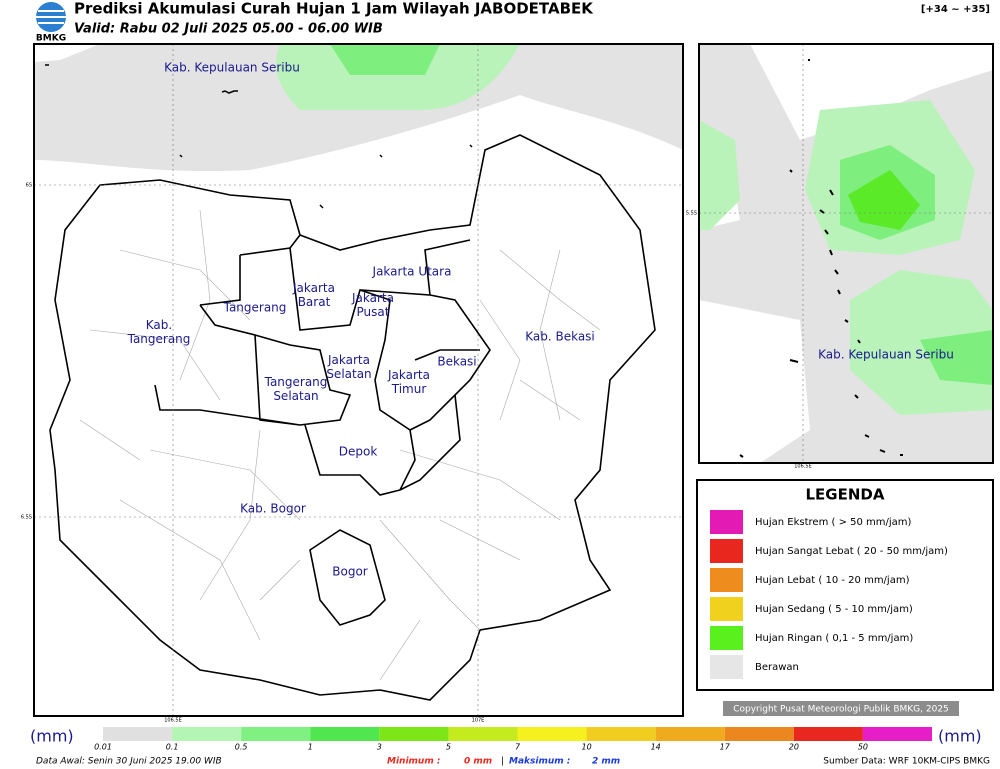 Image resolution: width=1000 pixels, height=769 pixels. Describe the element at coordinates (408, 382) in the screenshot. I see `region-label: Jakarta Timur` at that location.